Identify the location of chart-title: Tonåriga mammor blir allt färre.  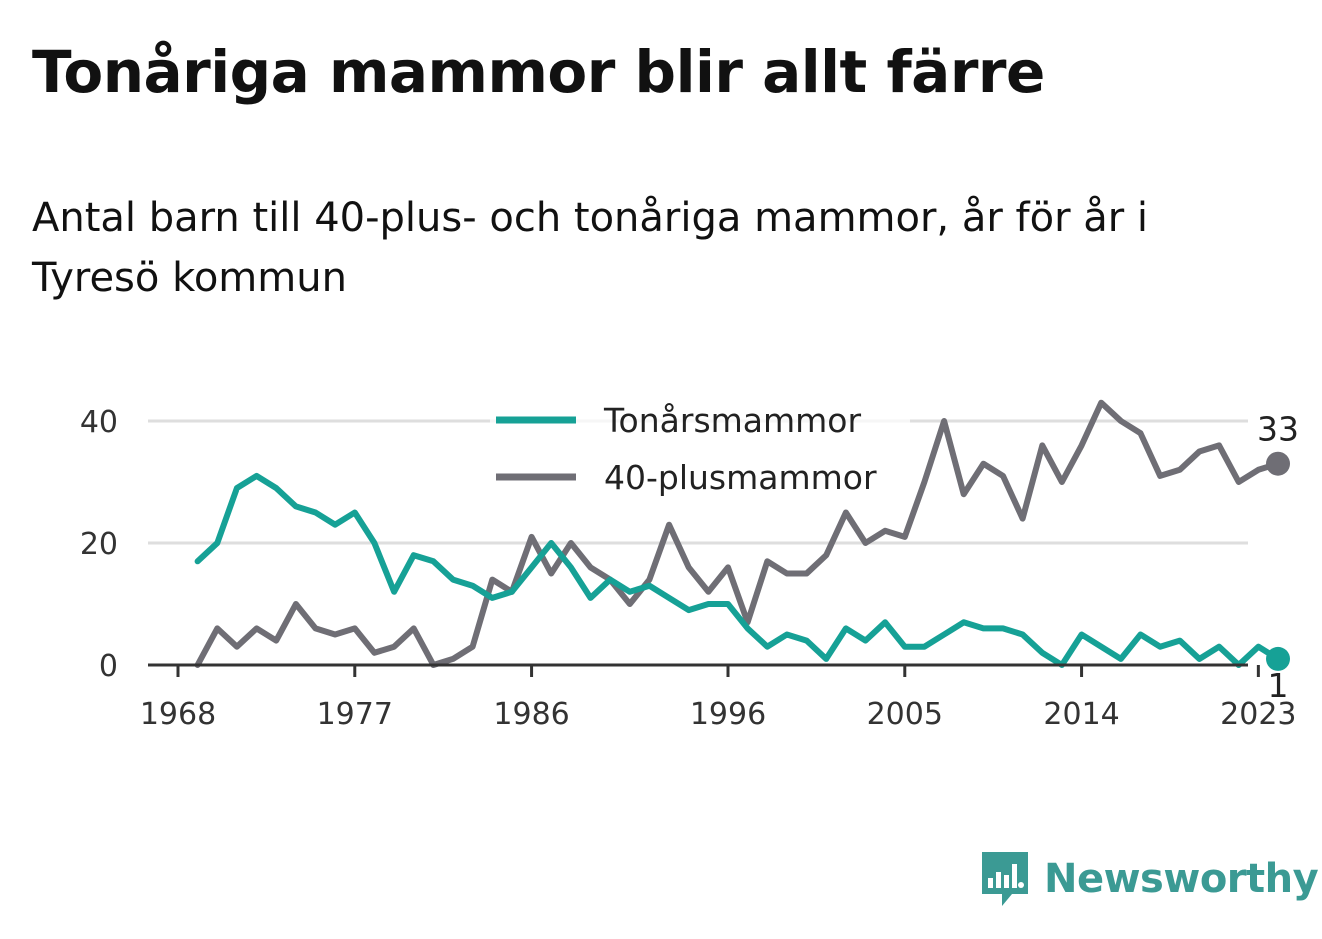
(538, 72).